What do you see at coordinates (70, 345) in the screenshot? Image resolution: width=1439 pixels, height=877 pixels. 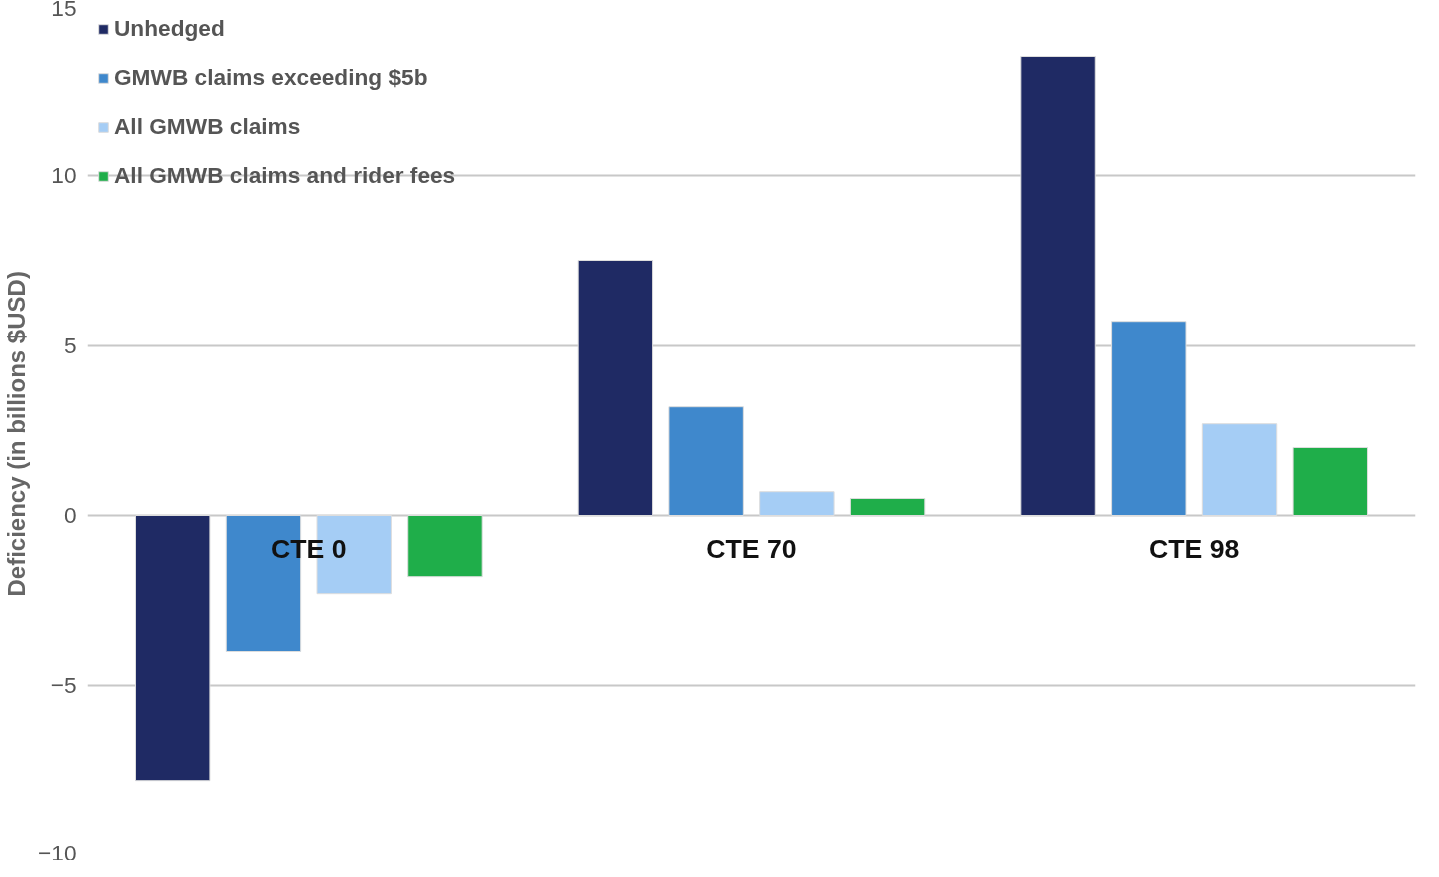 I see `y-tick-label: 5` at bounding box center [70, 345].